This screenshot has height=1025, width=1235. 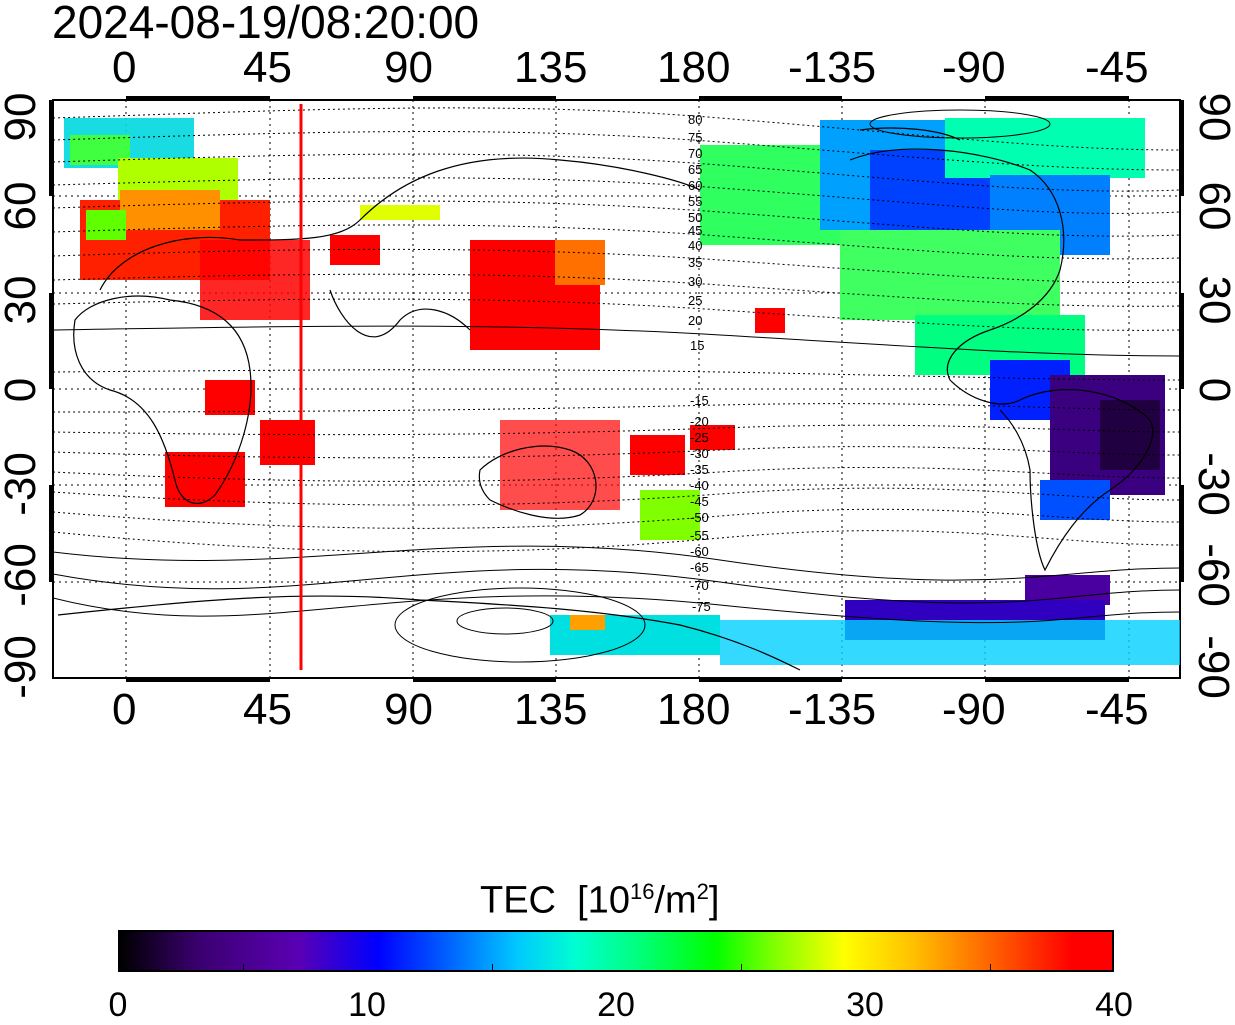 I want to click on contour-label: -60, so click(x=699, y=551).